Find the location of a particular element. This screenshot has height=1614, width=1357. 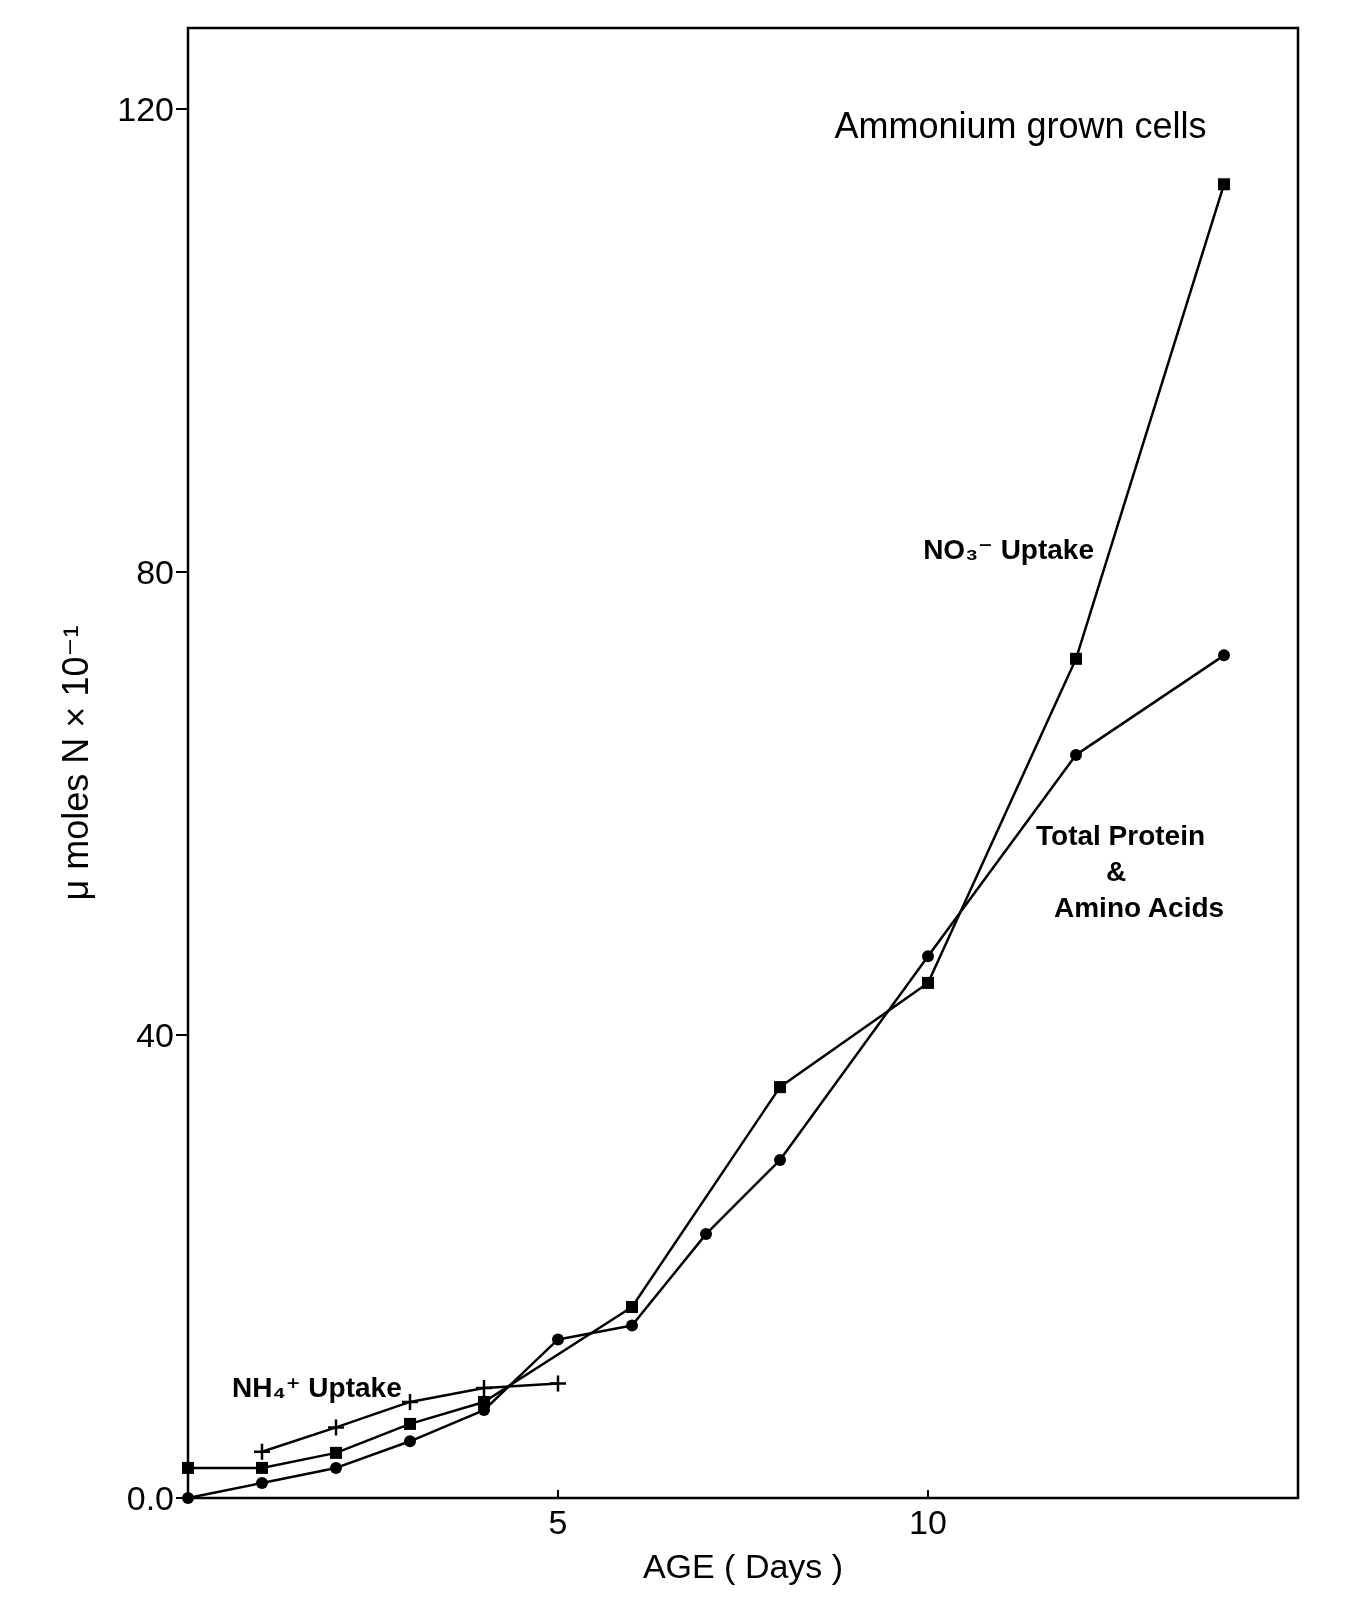

y-tick-label: 80 is located at coordinates (155, 571).